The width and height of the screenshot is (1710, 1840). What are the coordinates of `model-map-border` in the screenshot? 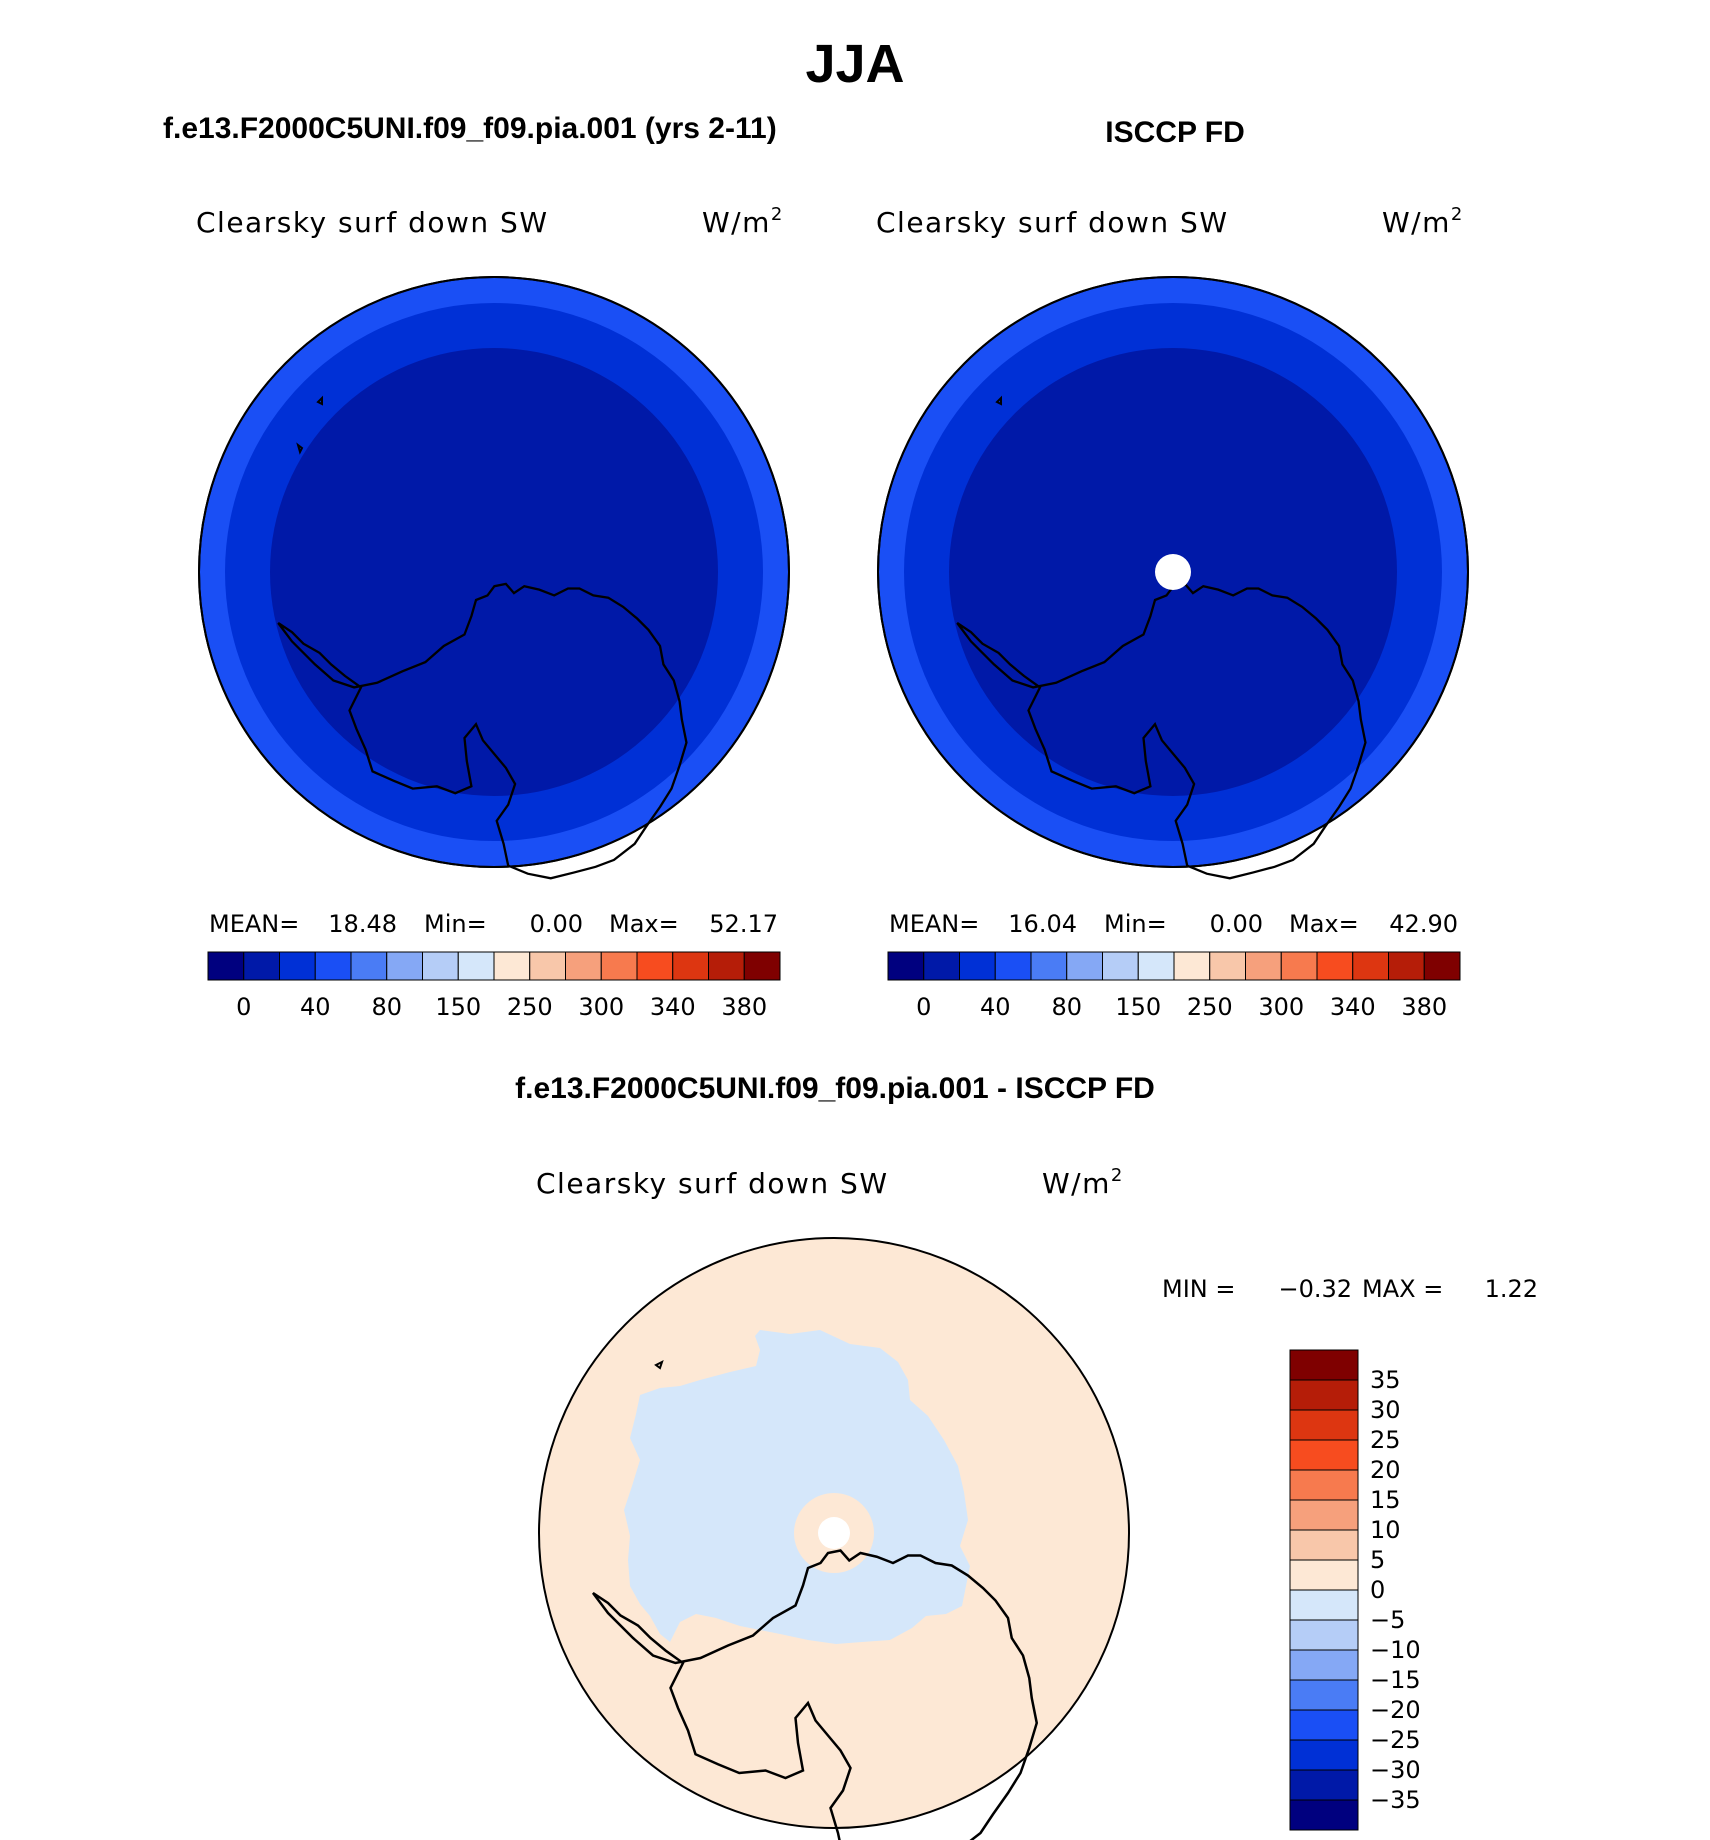 It's located at (494, 572).